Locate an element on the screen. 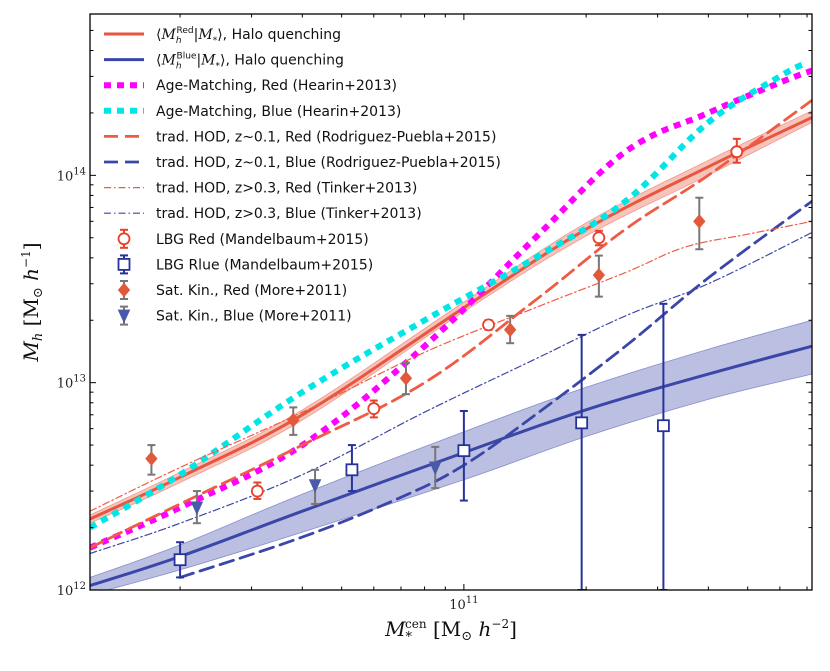 This screenshot has height=671, width=830. legend-entry-age-matching-blue-hearin-2013: Age-Matching, Blue (Hearin+2013) is located at coordinates (252, 112).